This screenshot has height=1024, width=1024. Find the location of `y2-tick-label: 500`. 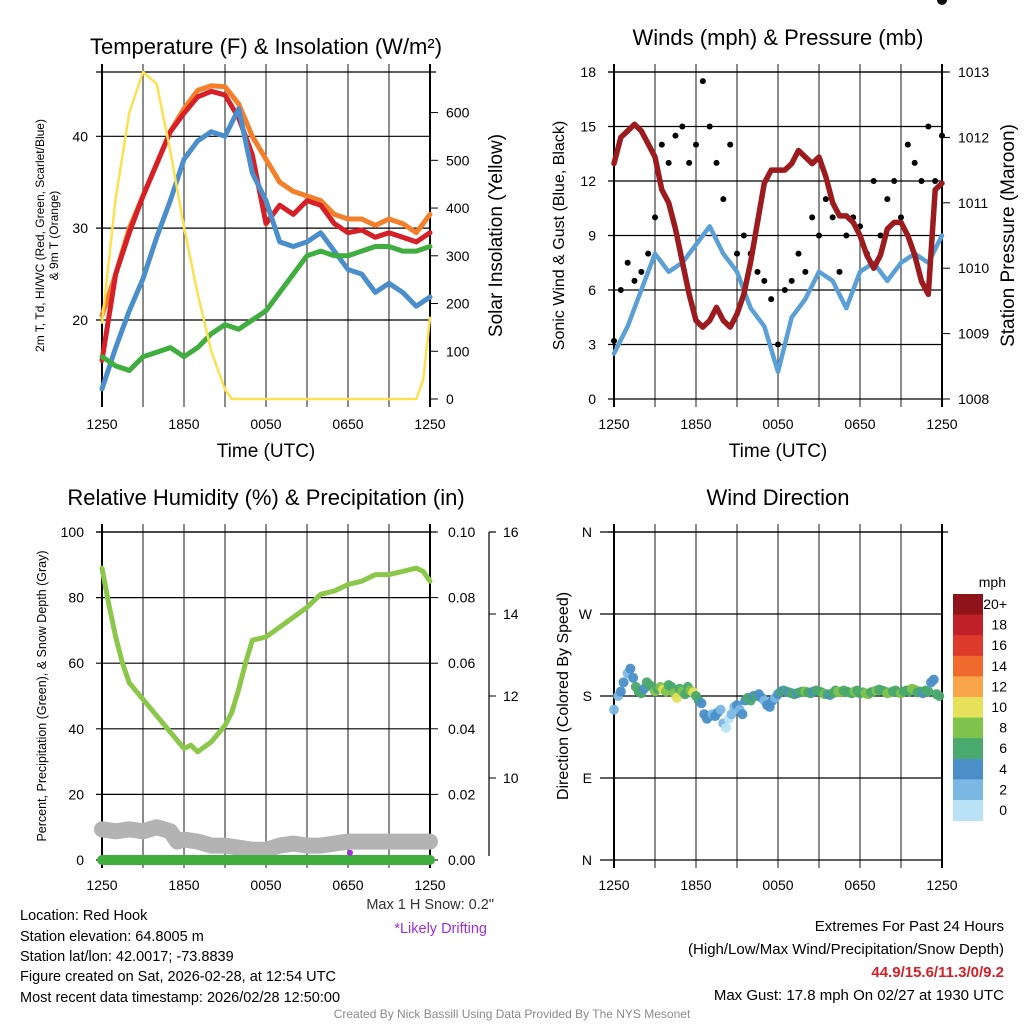

y2-tick-label: 500 is located at coordinates (458, 160).